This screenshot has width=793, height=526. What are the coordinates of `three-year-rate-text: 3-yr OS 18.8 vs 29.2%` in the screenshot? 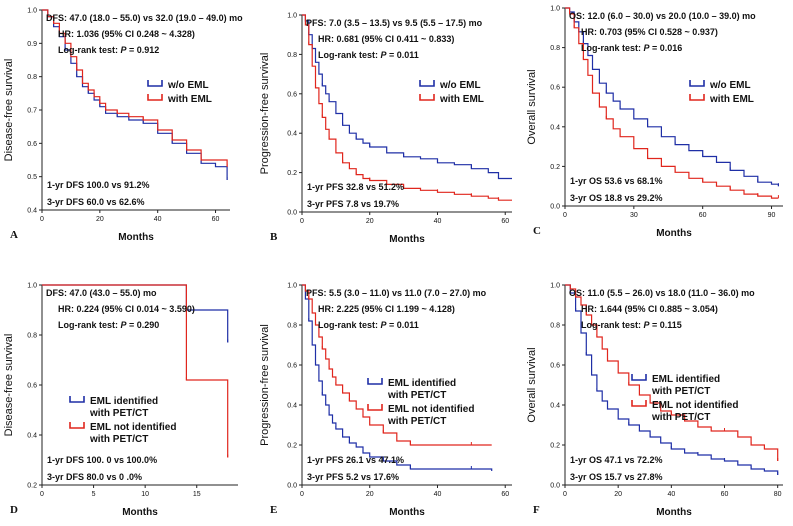 It's located at (616, 198).